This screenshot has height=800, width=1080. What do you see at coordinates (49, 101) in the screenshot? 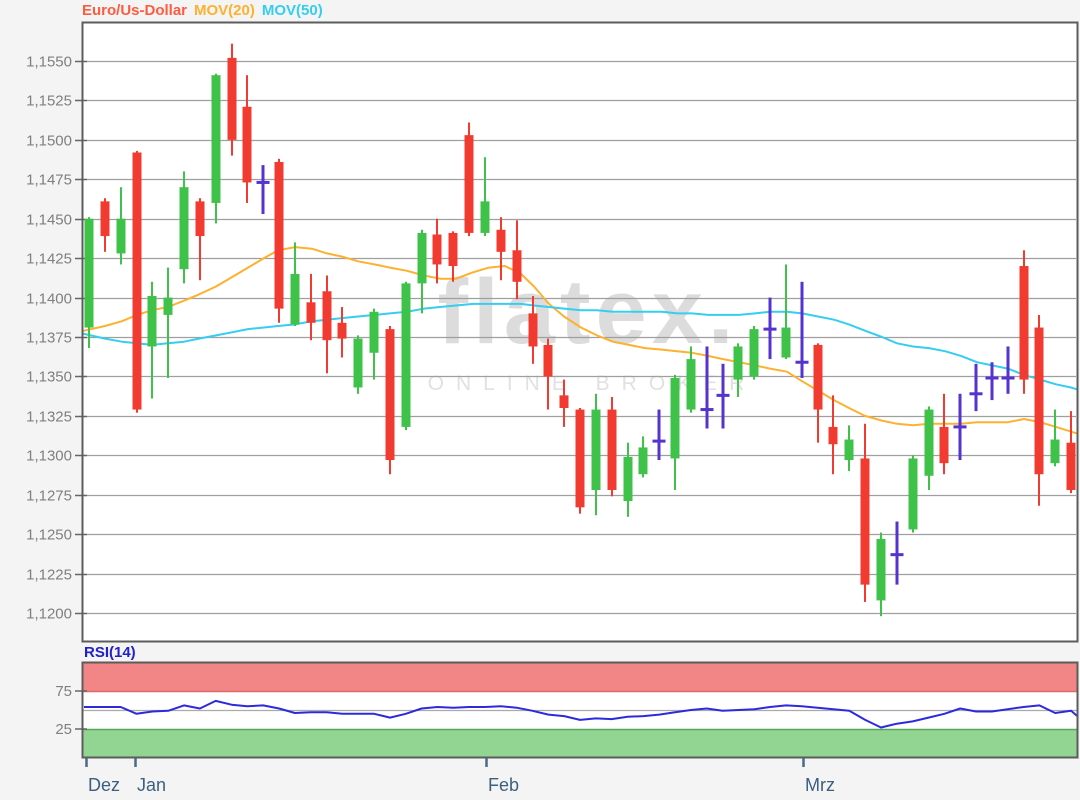
I see `price-axis-label: 1,1525` at bounding box center [49, 101].